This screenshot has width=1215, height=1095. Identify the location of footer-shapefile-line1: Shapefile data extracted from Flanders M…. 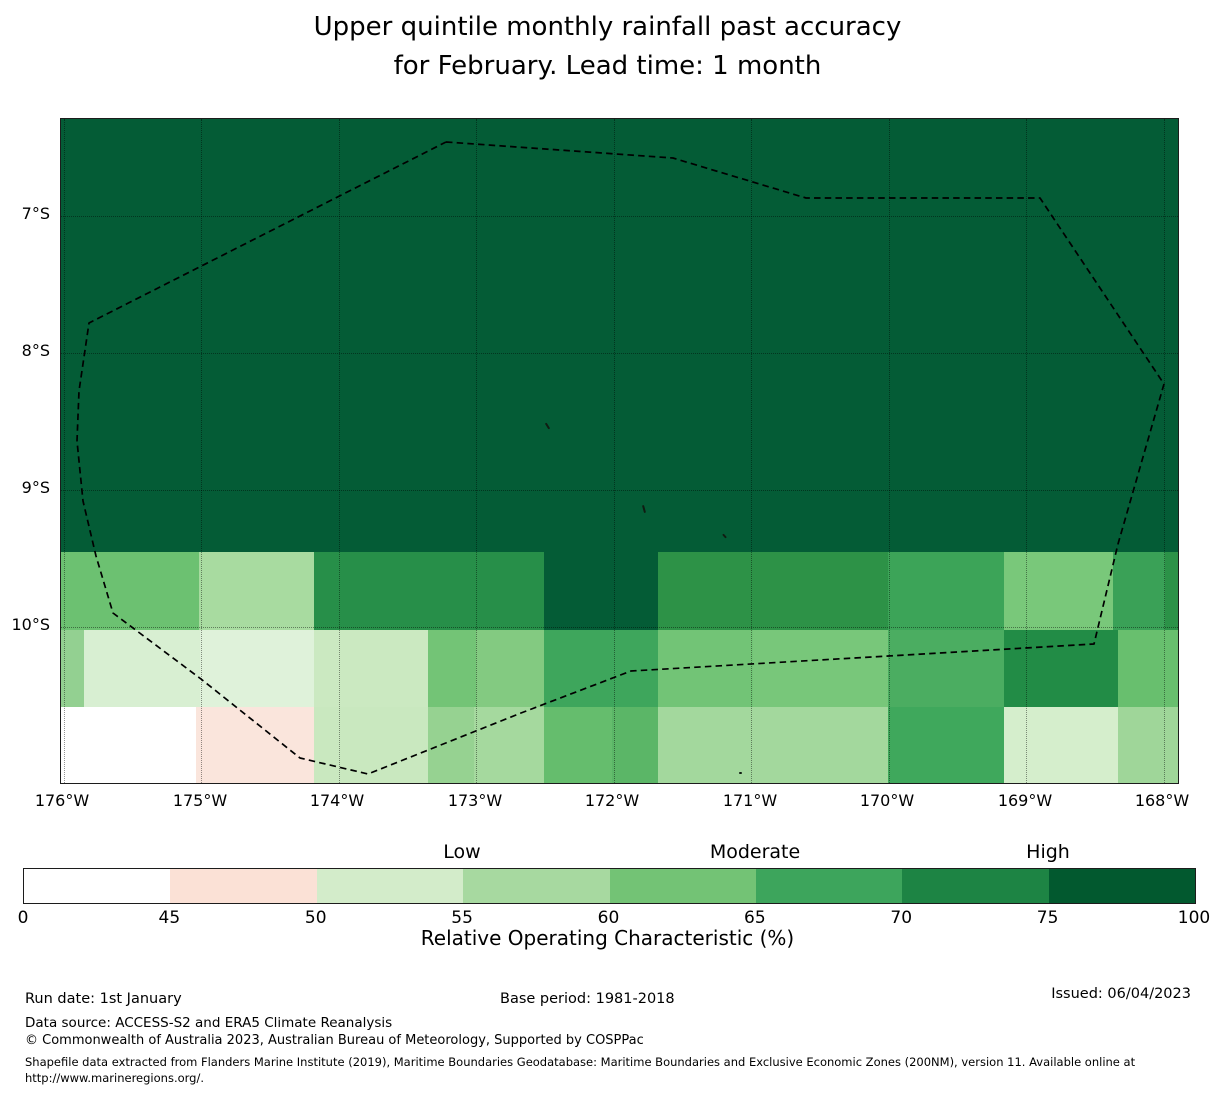
(580, 1062).